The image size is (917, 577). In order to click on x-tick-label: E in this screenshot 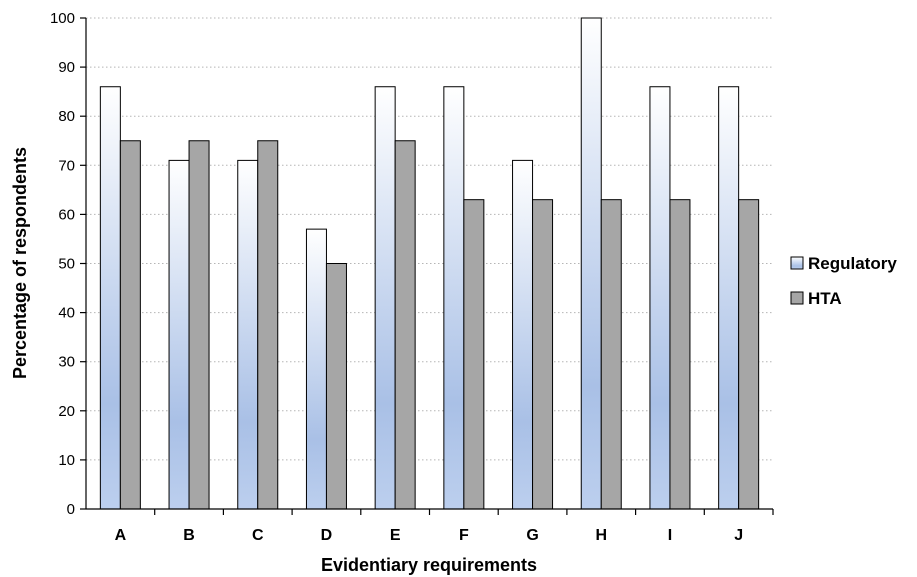, I will do `click(395, 535)`.